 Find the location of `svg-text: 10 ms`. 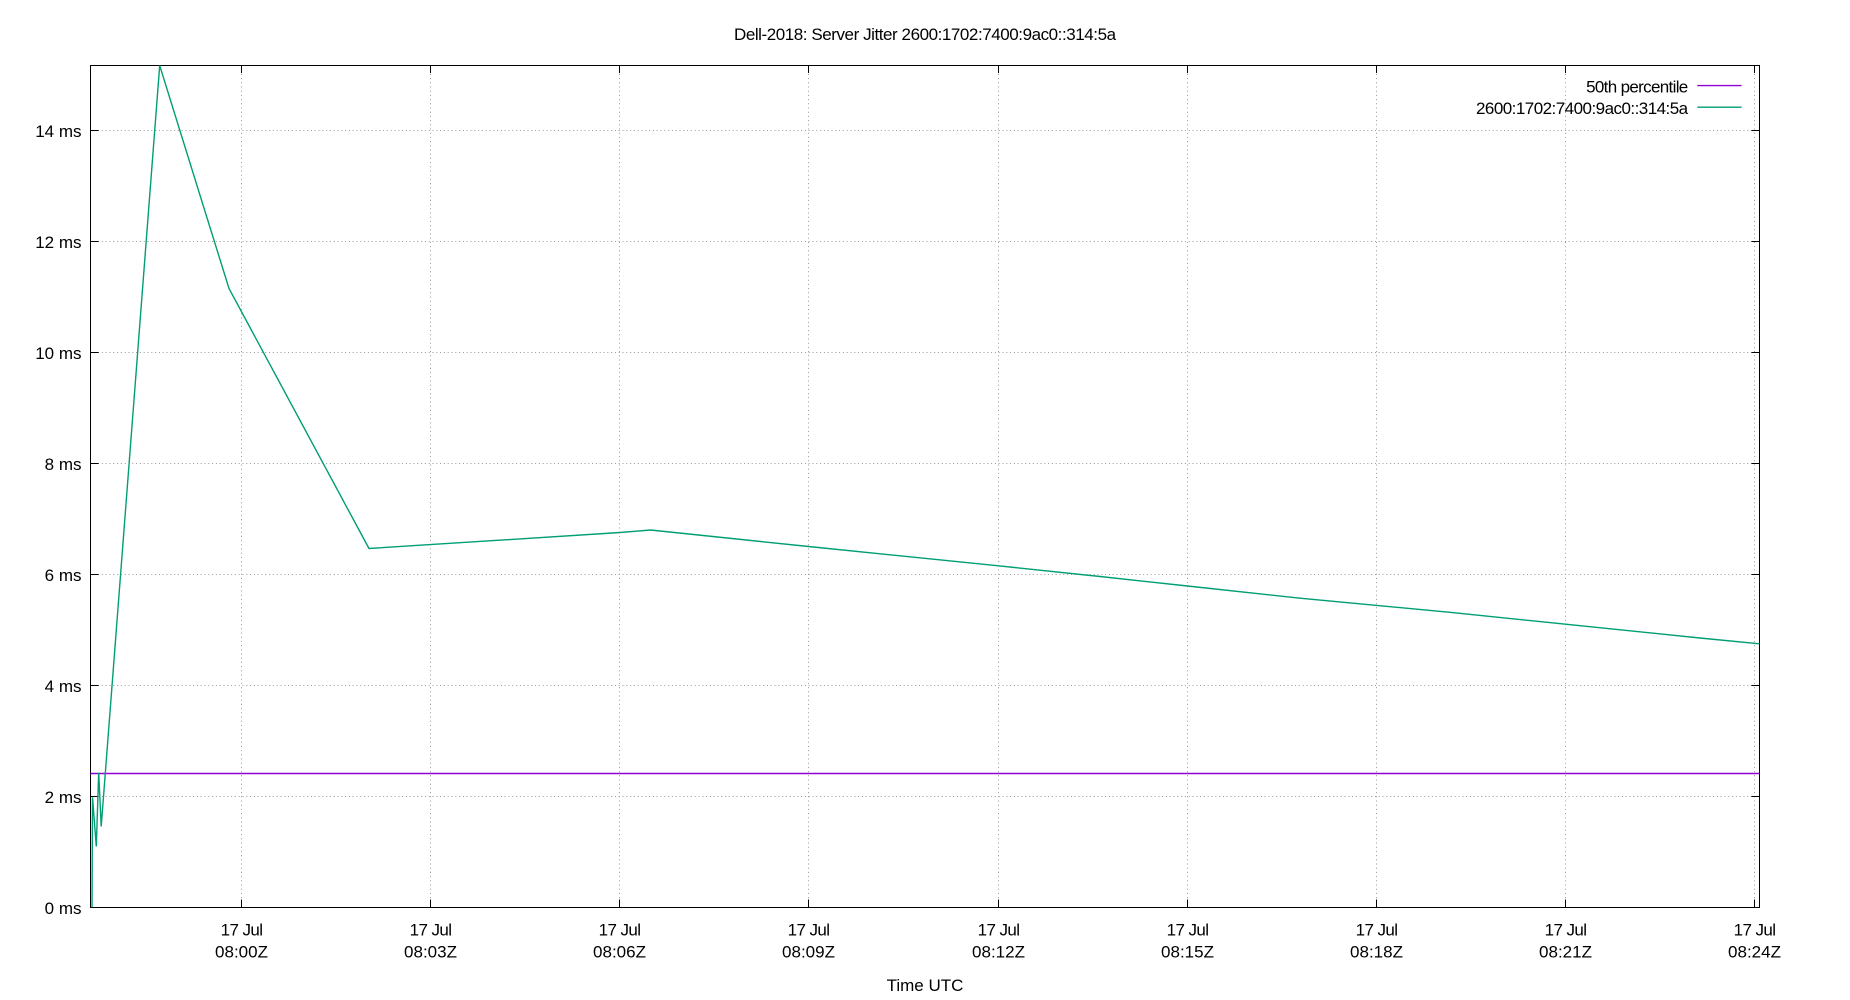

svg-text: 10 ms is located at coordinates (58, 353).